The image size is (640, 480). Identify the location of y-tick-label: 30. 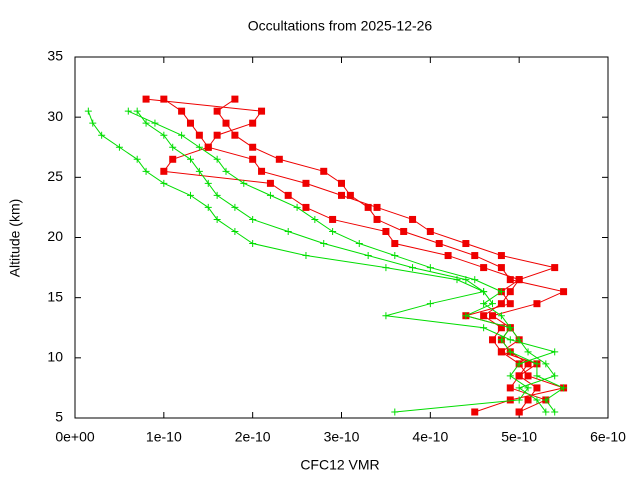
(55, 116).